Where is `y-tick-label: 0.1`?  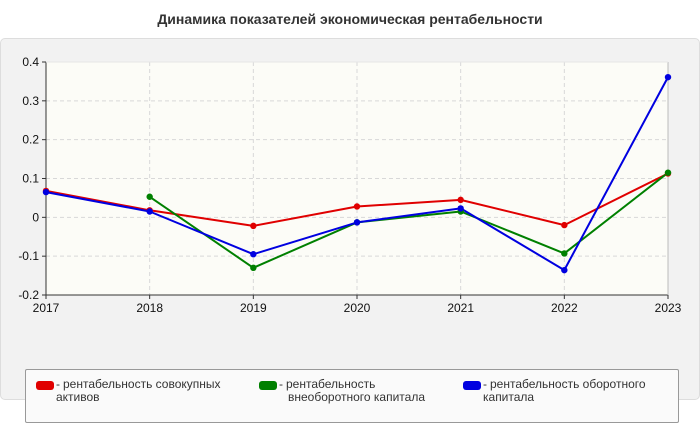 y-tick-label: 0.1 is located at coordinates (30, 179).